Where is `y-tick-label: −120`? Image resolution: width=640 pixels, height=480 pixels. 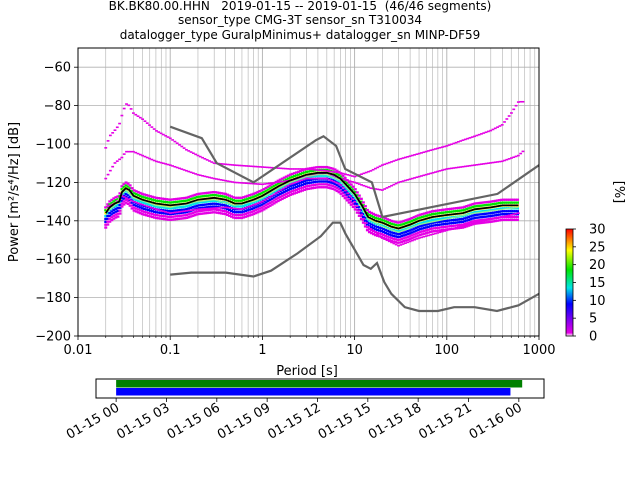
y-tick-label: −120 is located at coordinates (53, 183).